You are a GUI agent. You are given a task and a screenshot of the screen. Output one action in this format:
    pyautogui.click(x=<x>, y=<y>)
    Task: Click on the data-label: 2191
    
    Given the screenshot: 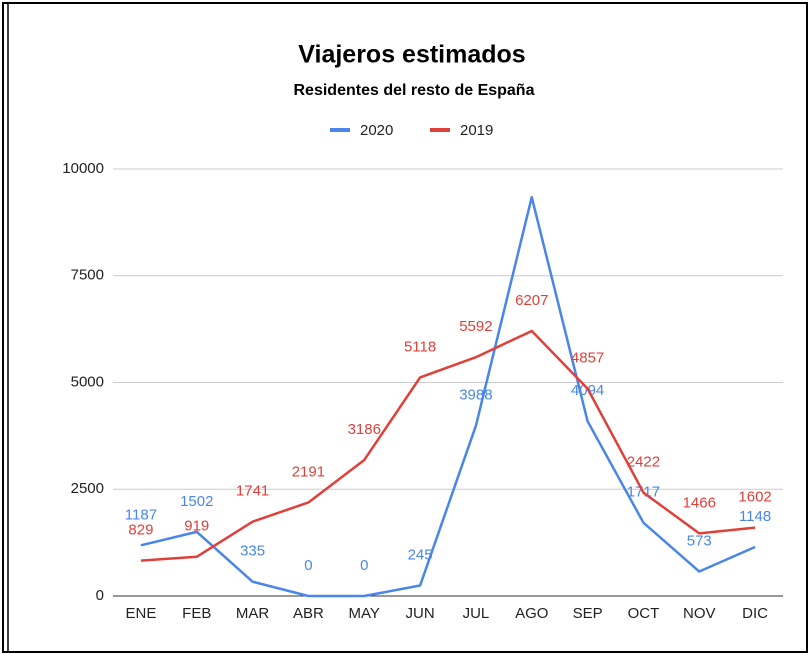 What is the action you would take?
    pyautogui.click(x=308, y=471)
    